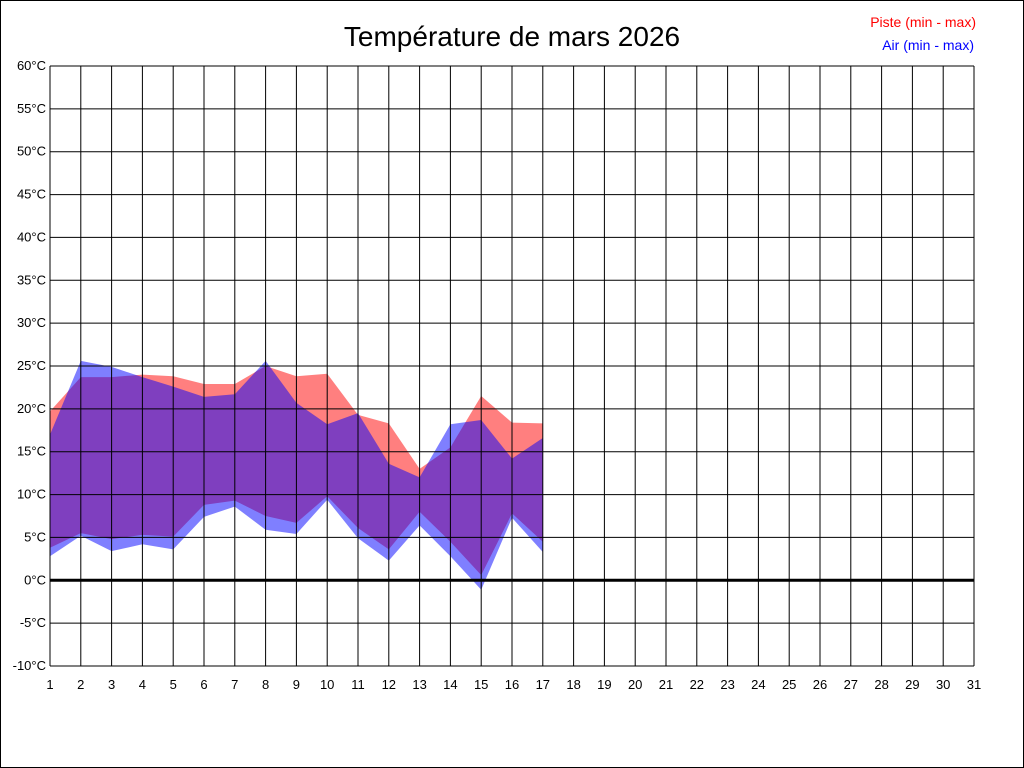 The height and width of the screenshot is (768, 1024). Describe the element at coordinates (31, 151) in the screenshot. I see `y-tick-label: 50°C` at that location.